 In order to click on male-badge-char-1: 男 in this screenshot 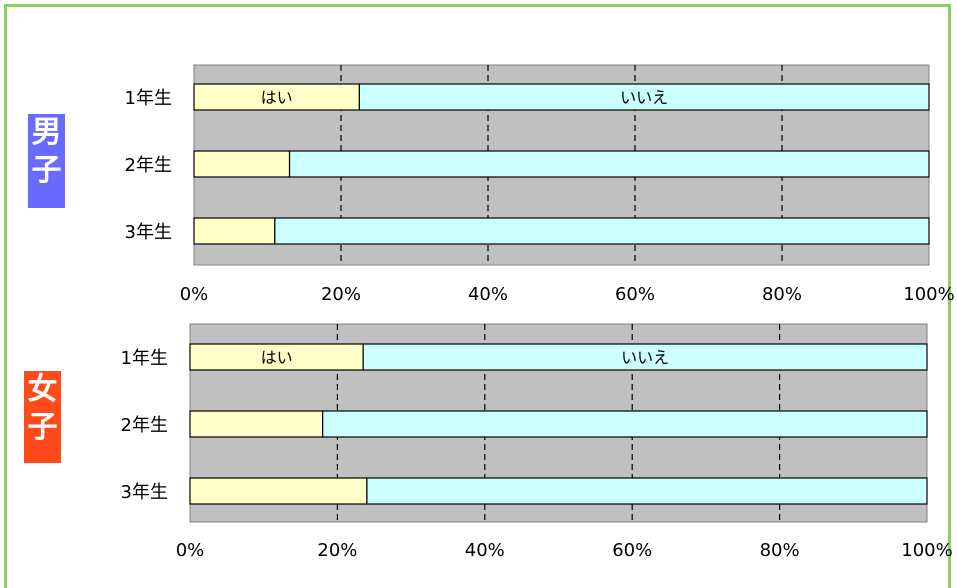, I will do `click(46, 132)`.